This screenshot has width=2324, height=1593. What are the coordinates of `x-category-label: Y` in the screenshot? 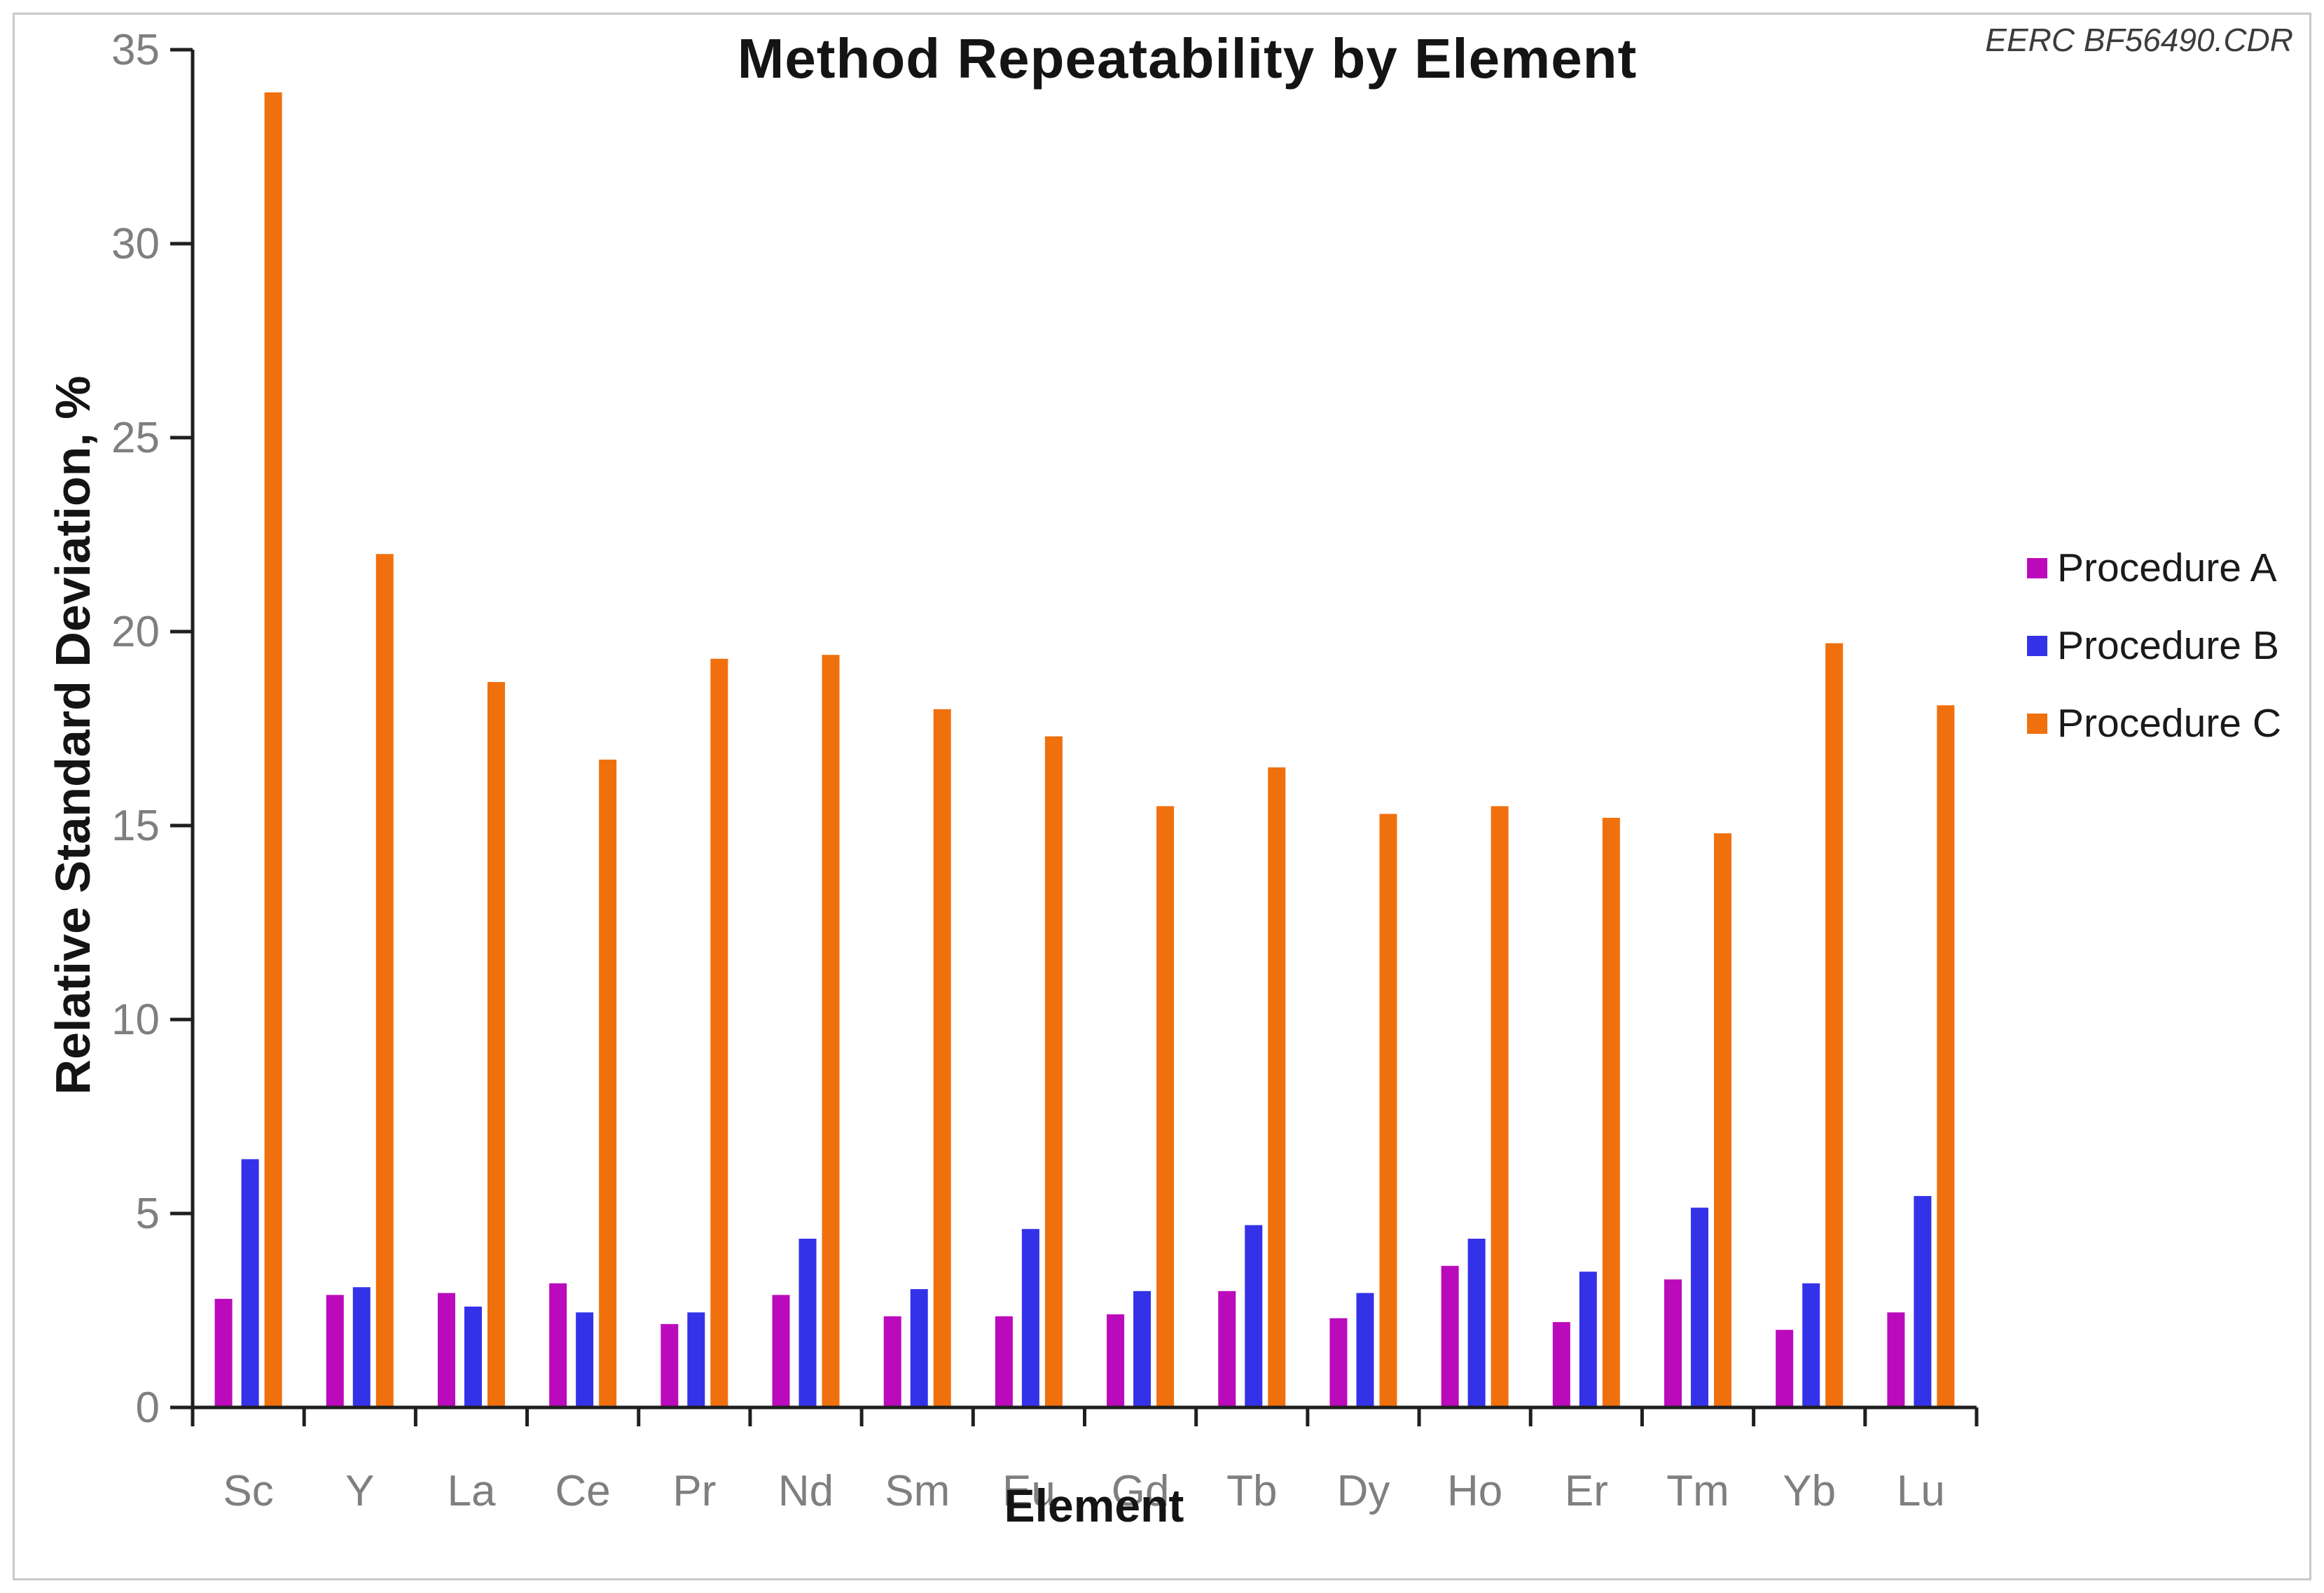 It's located at (359, 1491).